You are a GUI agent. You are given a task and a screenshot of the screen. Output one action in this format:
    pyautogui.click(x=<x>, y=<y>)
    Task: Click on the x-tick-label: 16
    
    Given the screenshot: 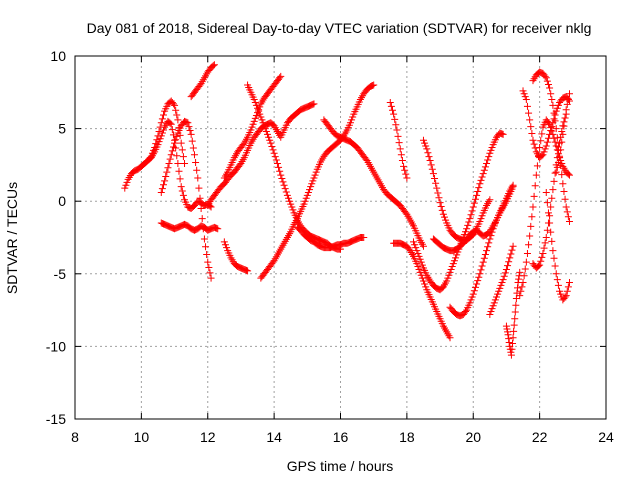 What is the action you would take?
    pyautogui.click(x=341, y=437)
    